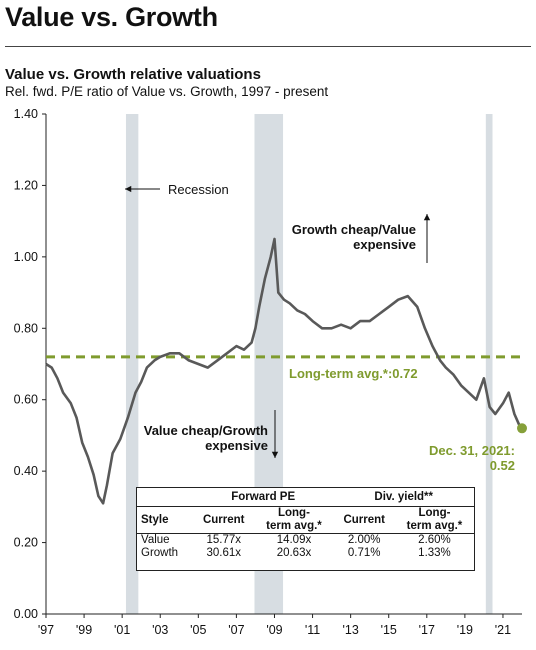 The image size is (536, 650). I want to click on value-cheap-line1: Value cheap/Growth, so click(205, 430).